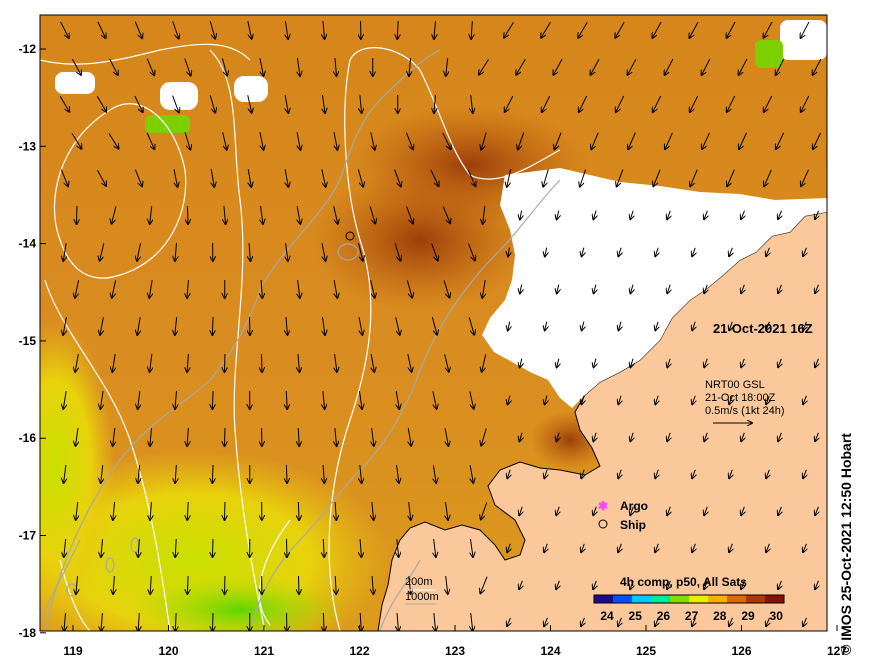 Image resolution: width=871 pixels, height=666 pixels. I want to click on y-tick-label: -14, so click(28, 244).